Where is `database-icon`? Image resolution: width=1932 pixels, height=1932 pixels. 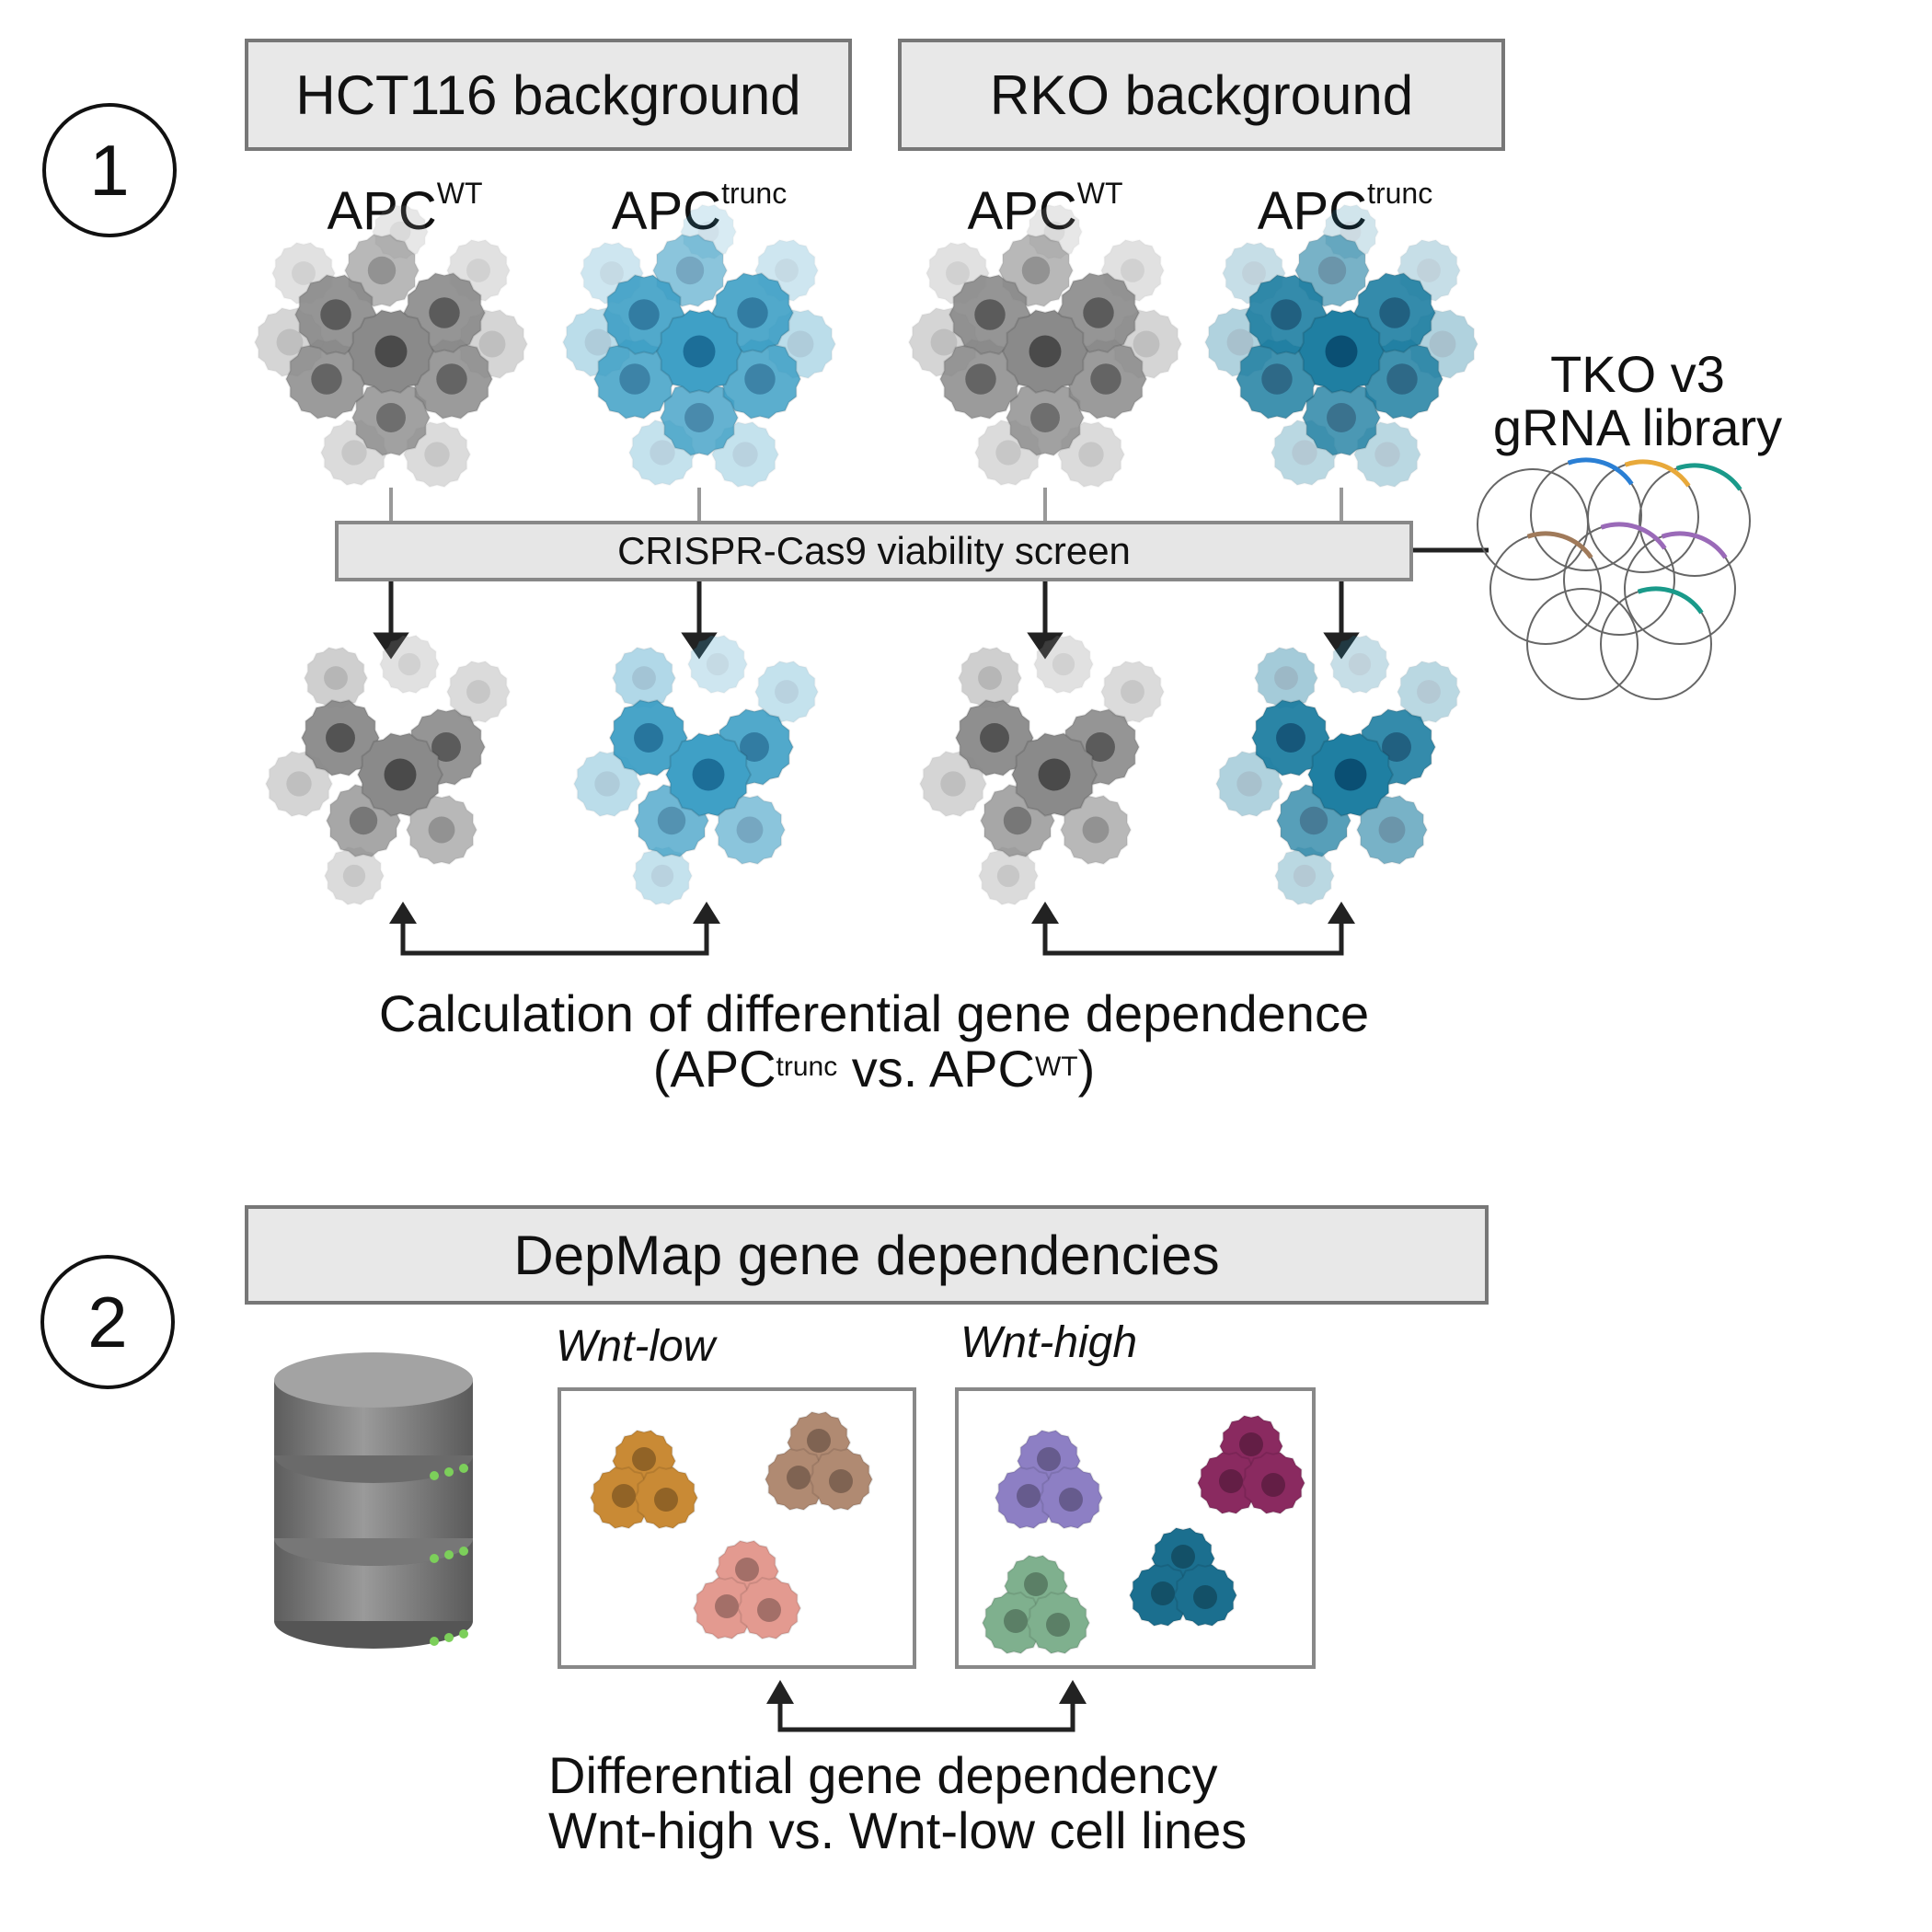 database-icon is located at coordinates (373, 1500).